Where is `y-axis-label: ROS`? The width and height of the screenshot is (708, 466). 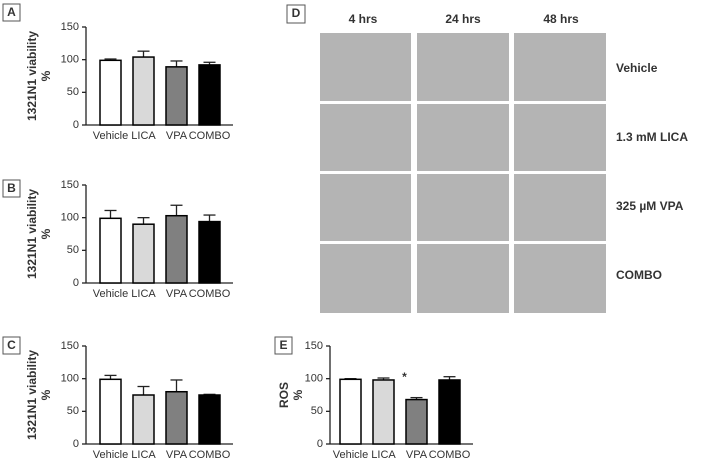 y-axis-label: ROS is located at coordinates (284, 395).